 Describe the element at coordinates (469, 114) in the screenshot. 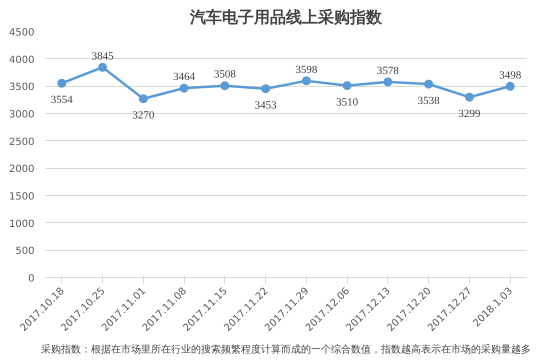

I see `data-label: 3299` at that location.